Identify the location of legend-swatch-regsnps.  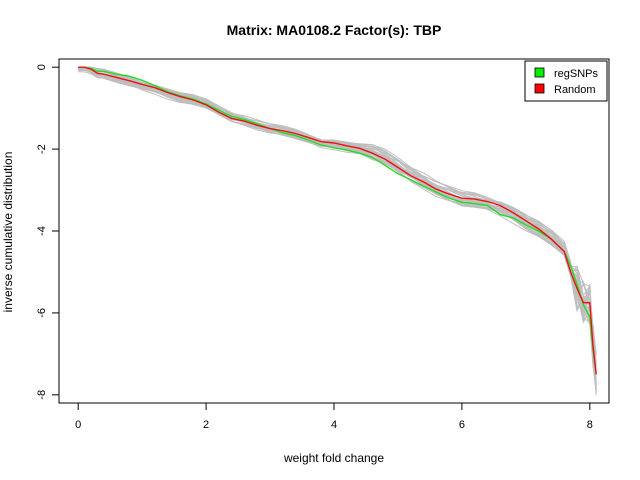
(539, 72).